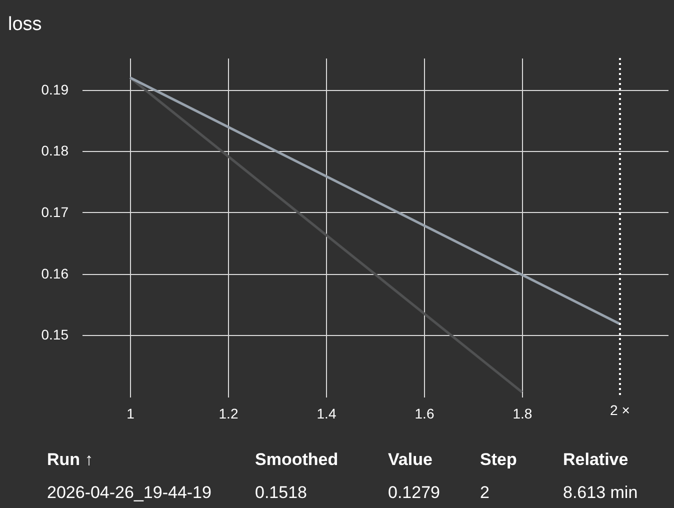 Image resolution: width=674 pixels, height=508 pixels. What do you see at coordinates (281, 492) in the screenshot?
I see `text: 0.1518` at bounding box center [281, 492].